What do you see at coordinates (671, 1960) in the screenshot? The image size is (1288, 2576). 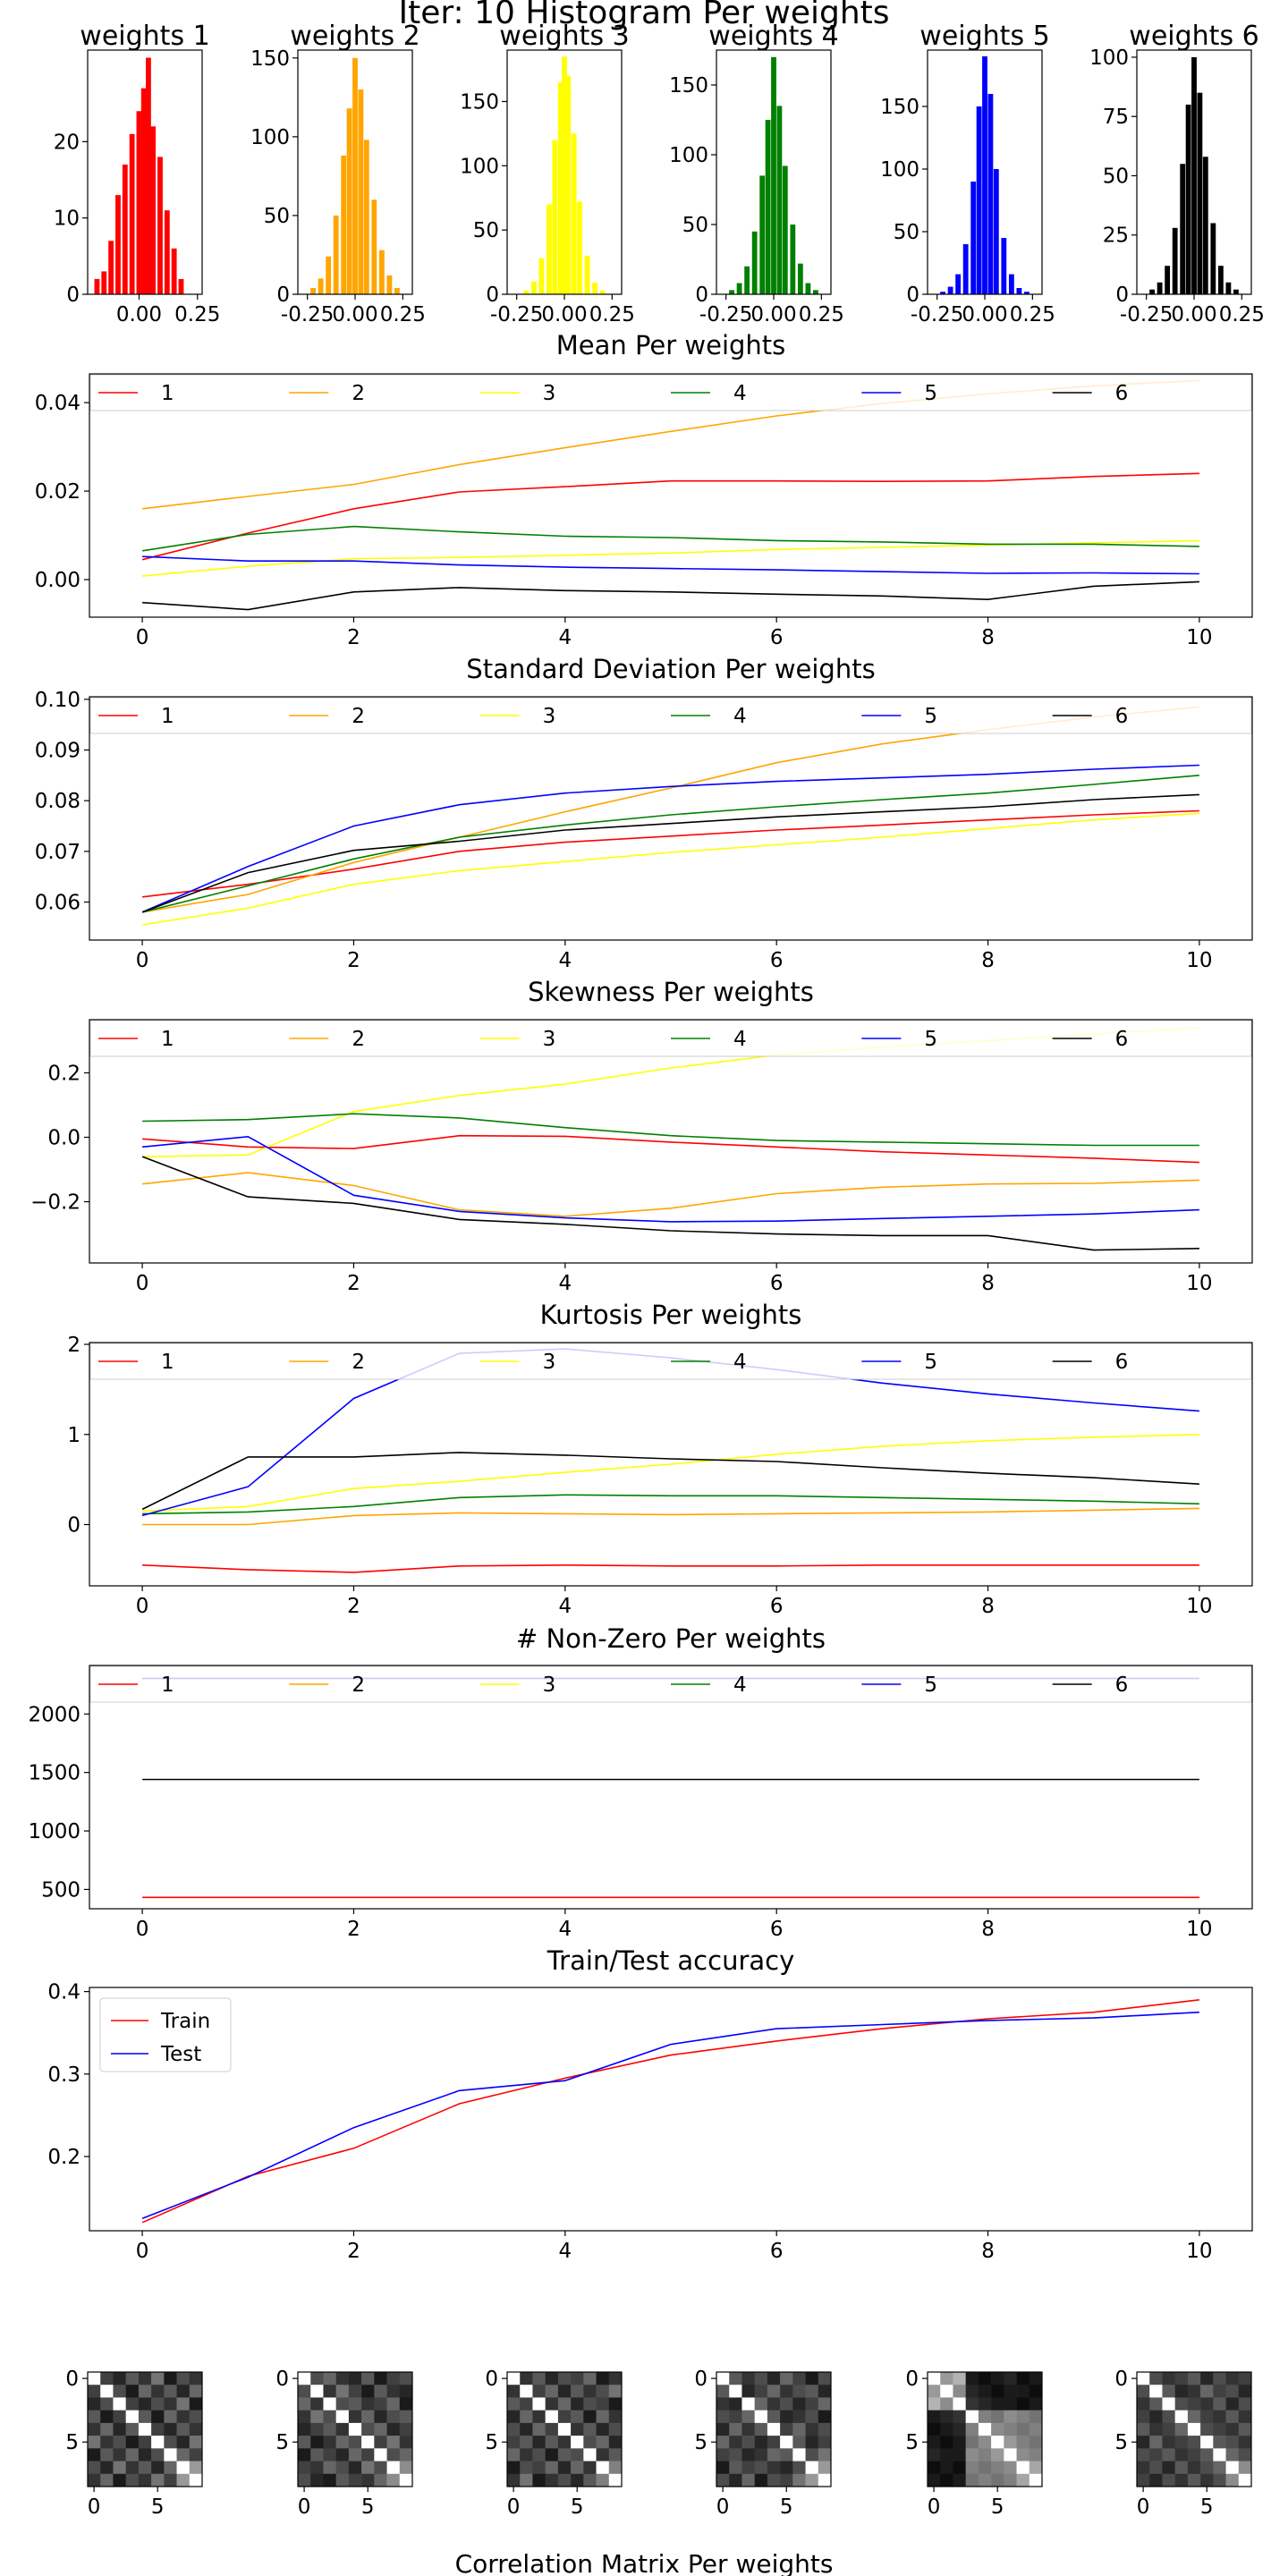 I see `chart-title: Train/Test accuracy` at bounding box center [671, 1960].